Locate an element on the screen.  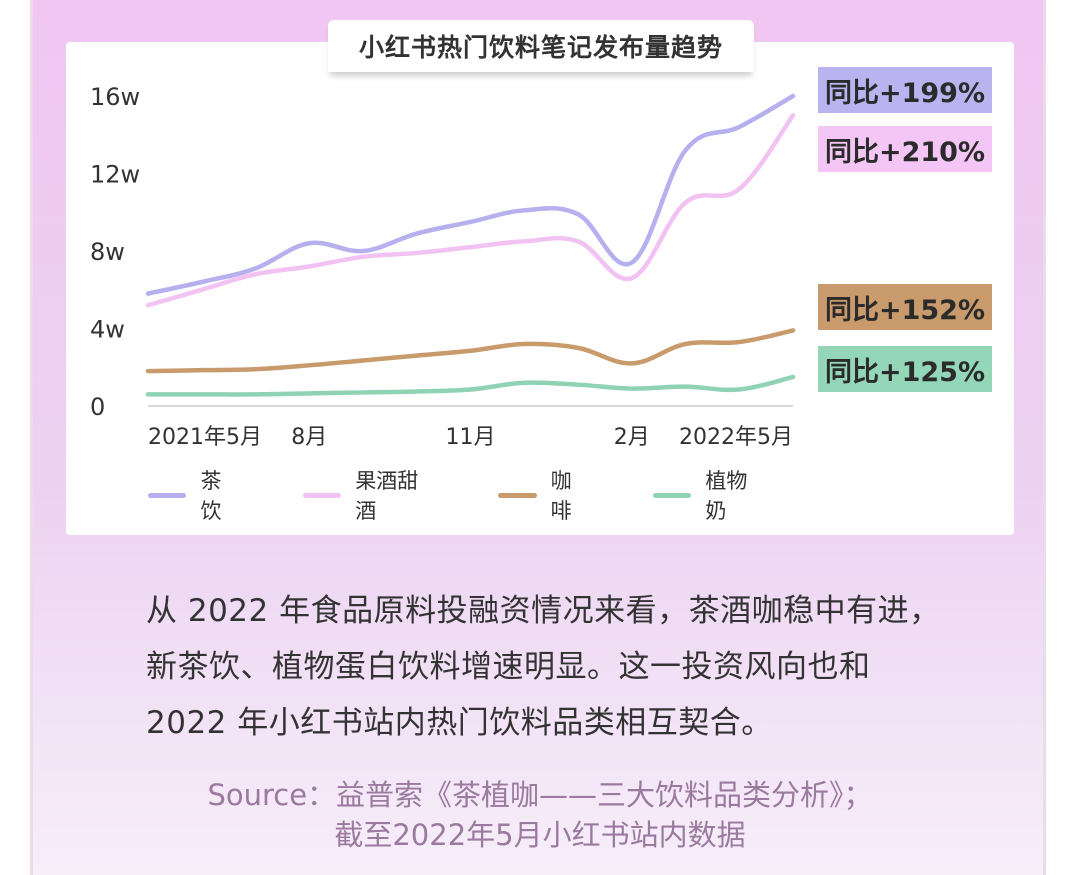
chart-legend: 茶饮 果酒甜酒 咖啡 植物奶 is located at coordinates (488, 496).